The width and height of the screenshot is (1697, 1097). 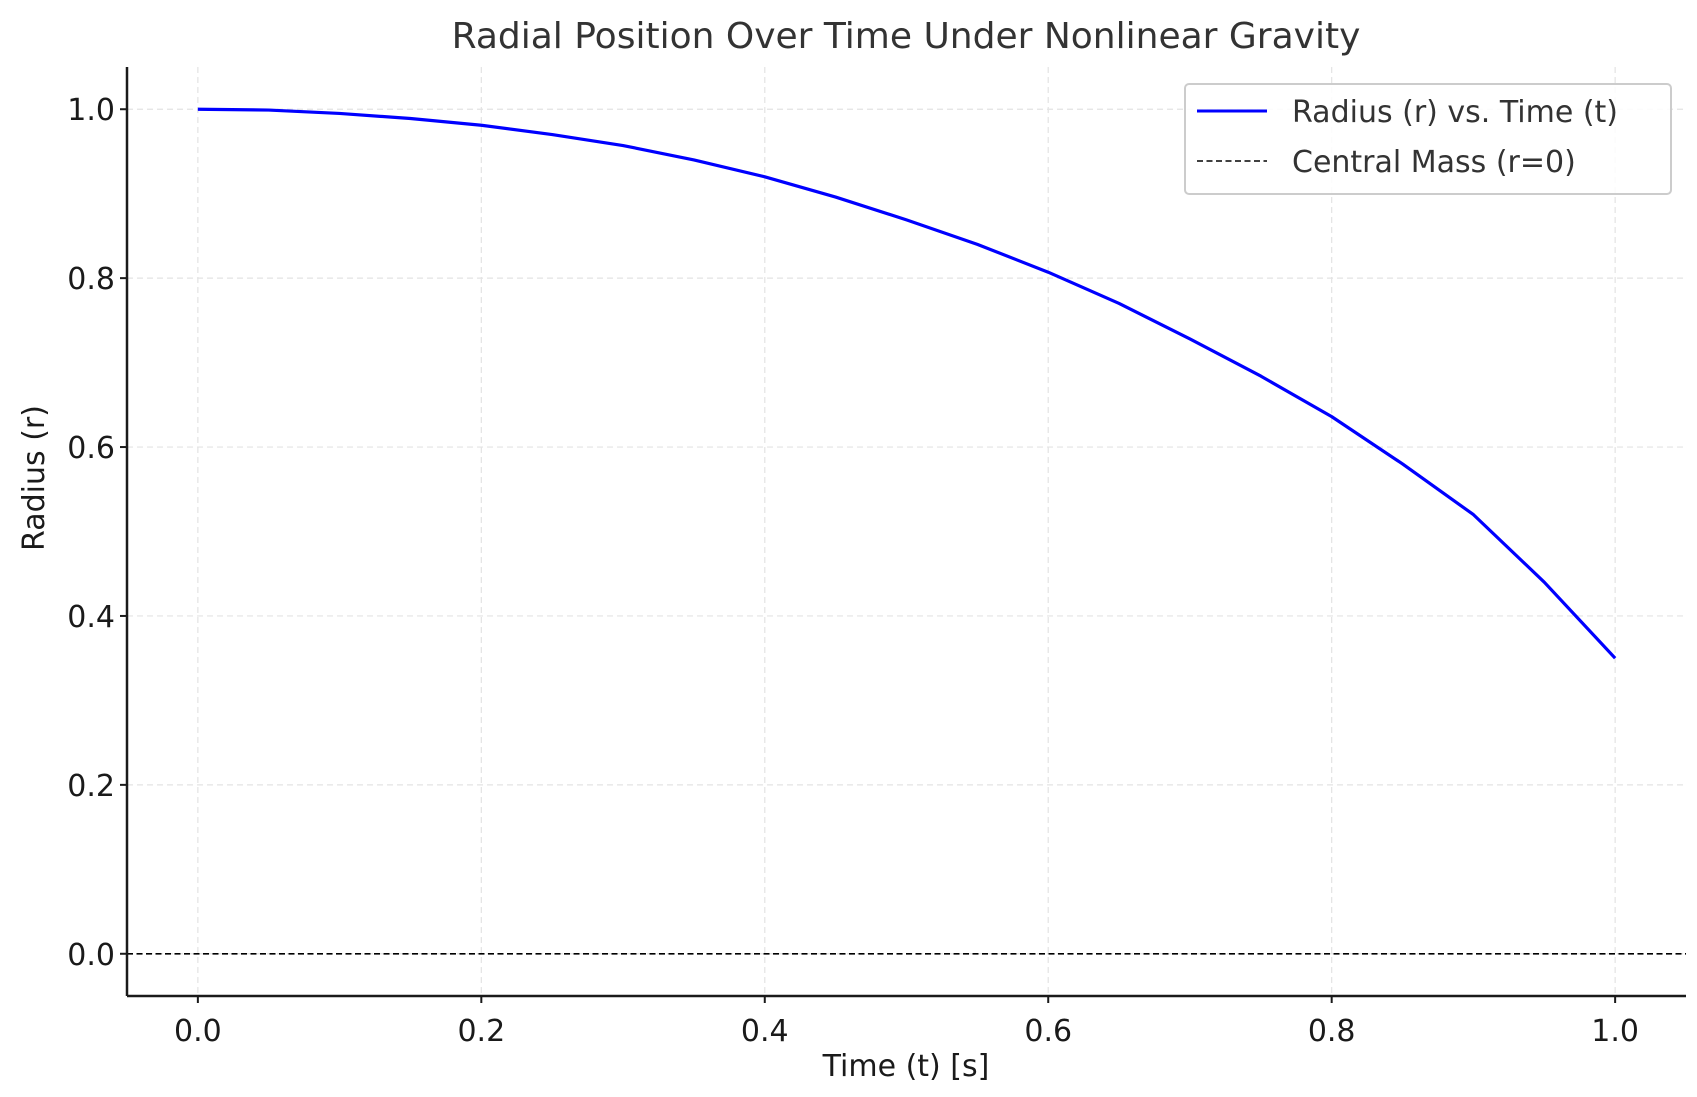 I want to click on y-tick-label-5: 1.0, so click(x=91, y=110).